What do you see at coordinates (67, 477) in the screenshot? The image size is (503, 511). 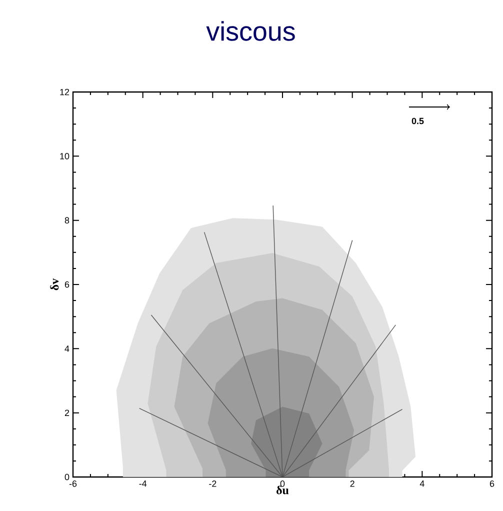 I see `y-tick-label: 0` at bounding box center [67, 477].